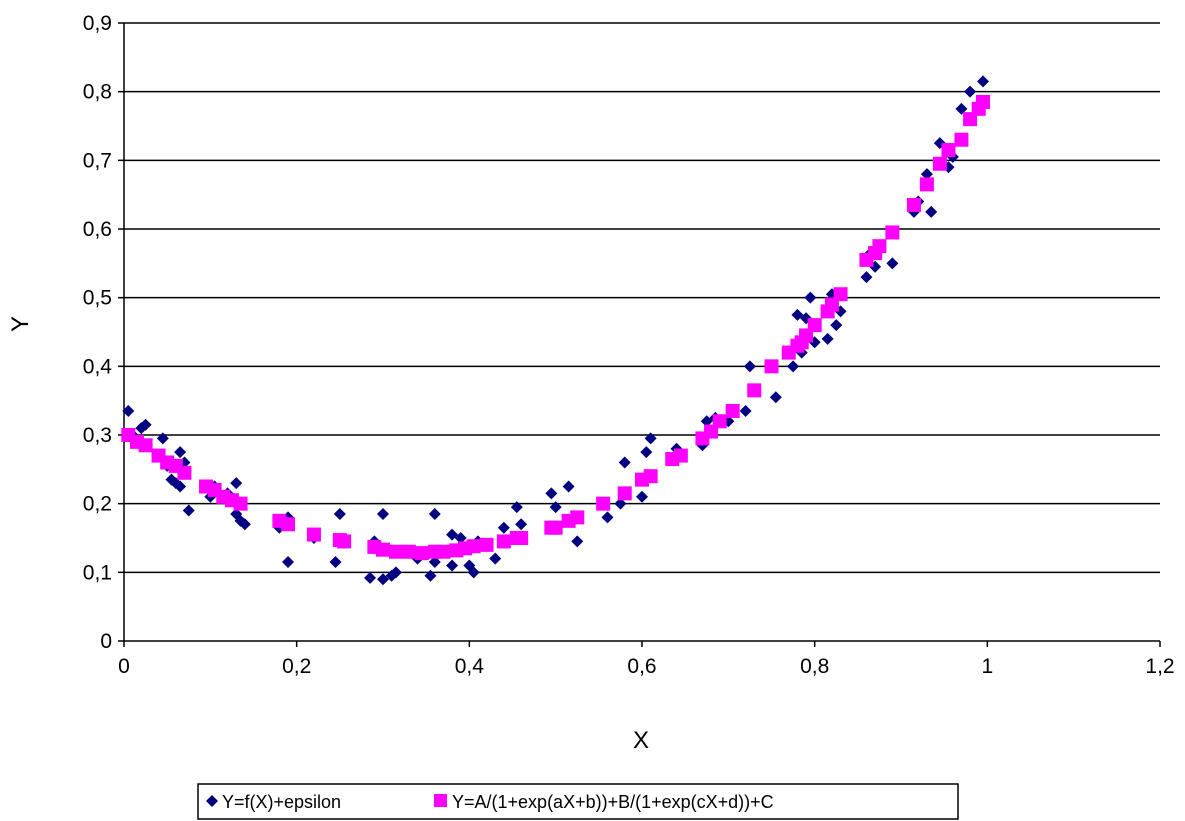 This screenshot has width=1185, height=821. I want to click on y-tick-labels: 0 0,1 0,2 0,3 0,4 0,5 0,6 0,7 0,8 0,9, so click(98, 332).